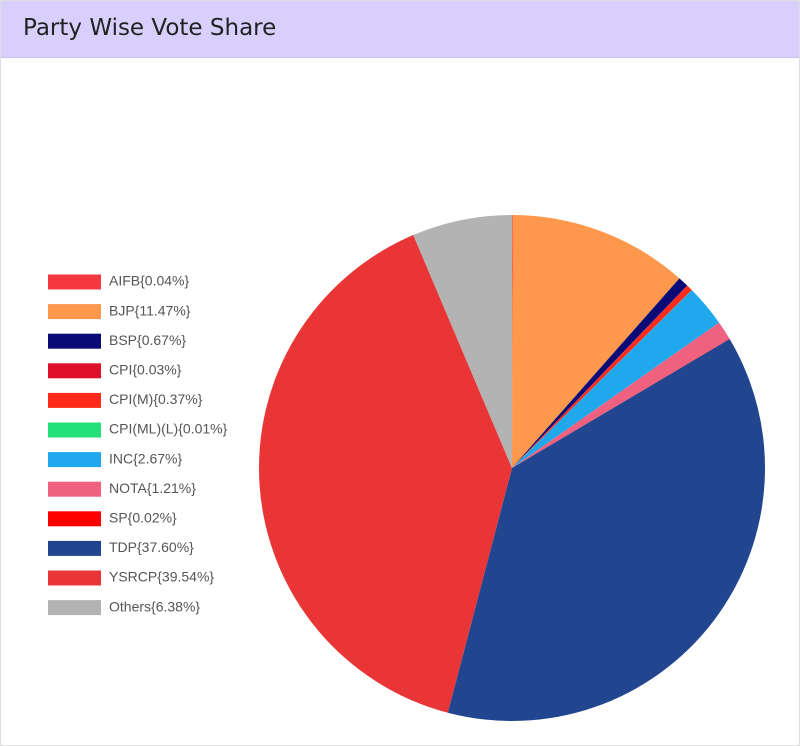  What do you see at coordinates (161, 577) in the screenshot?
I see `legend-label: YSRCP{39.54%}` at bounding box center [161, 577].